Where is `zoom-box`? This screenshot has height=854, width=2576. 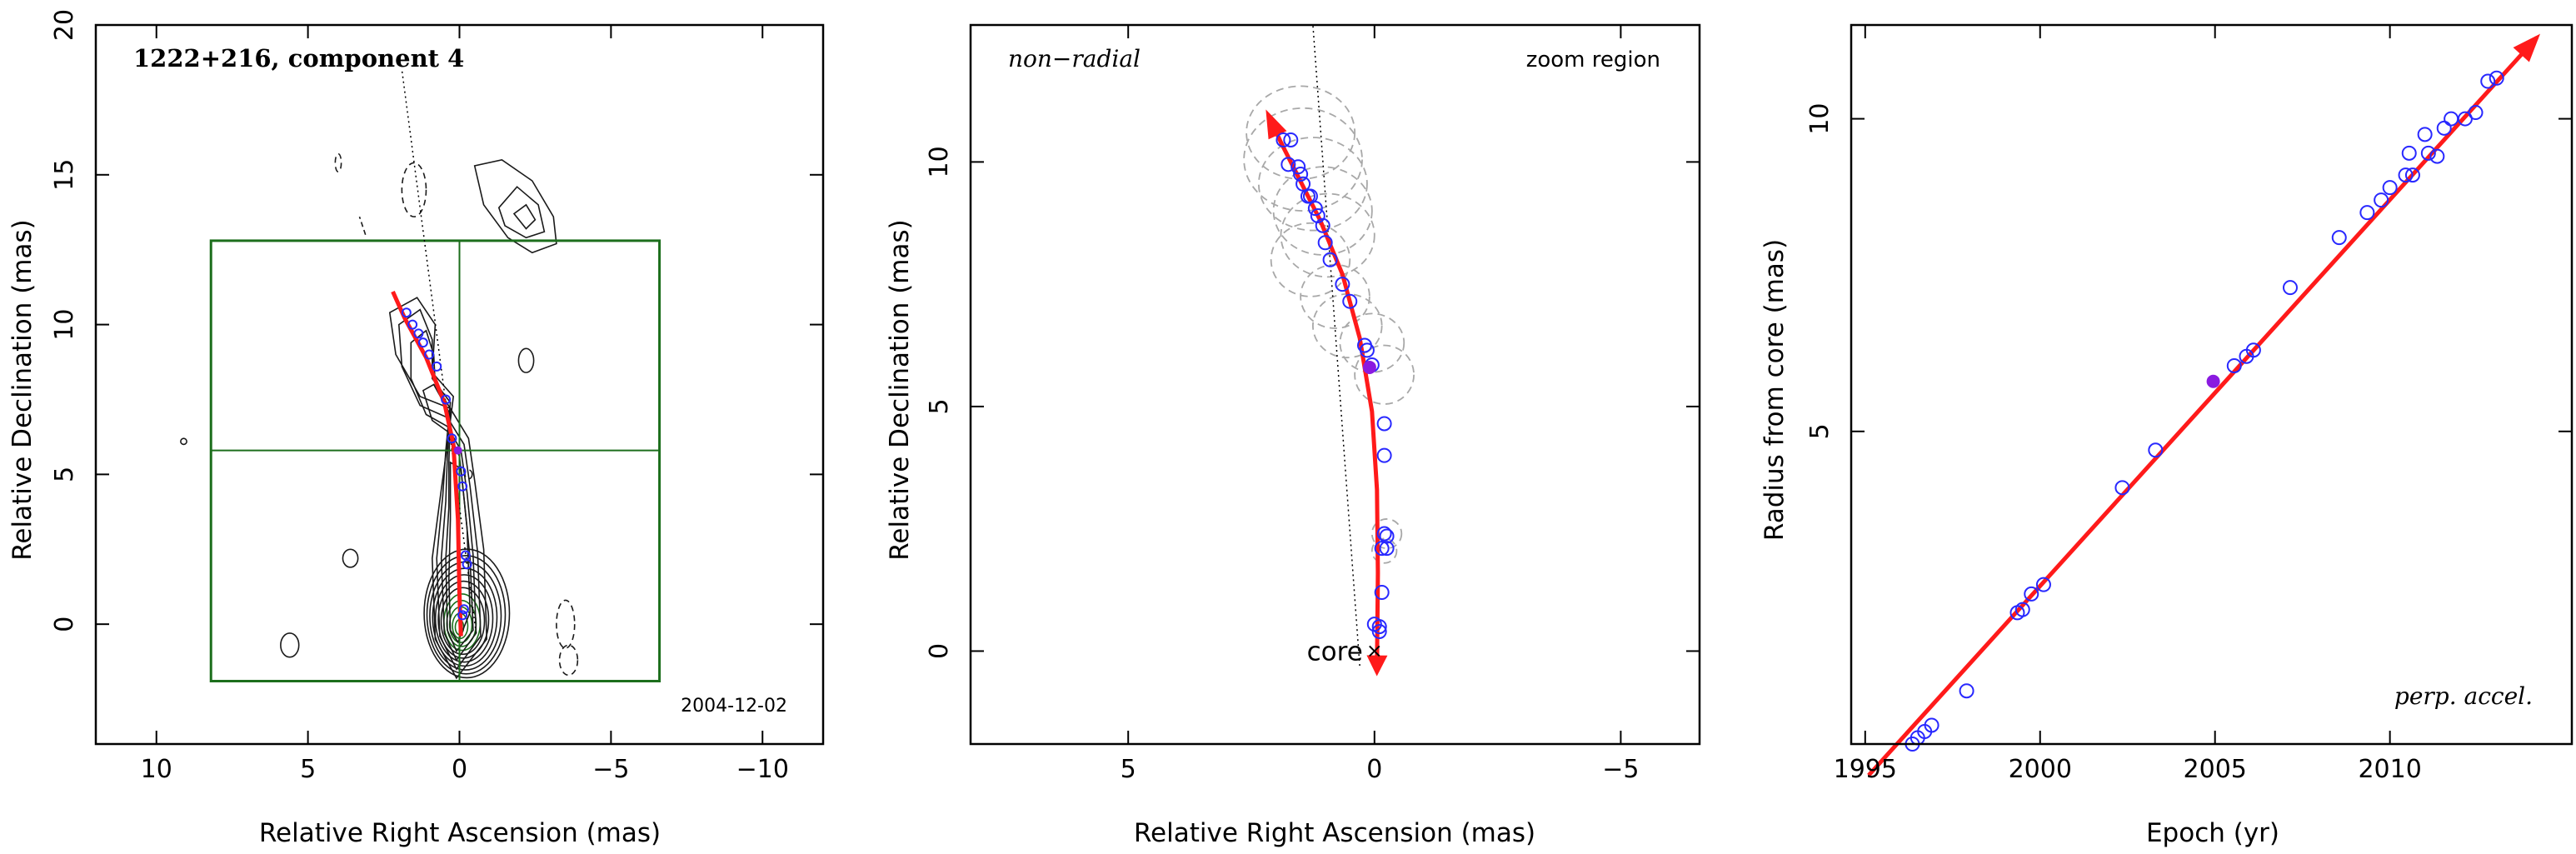
zoom-box is located at coordinates (435, 460).